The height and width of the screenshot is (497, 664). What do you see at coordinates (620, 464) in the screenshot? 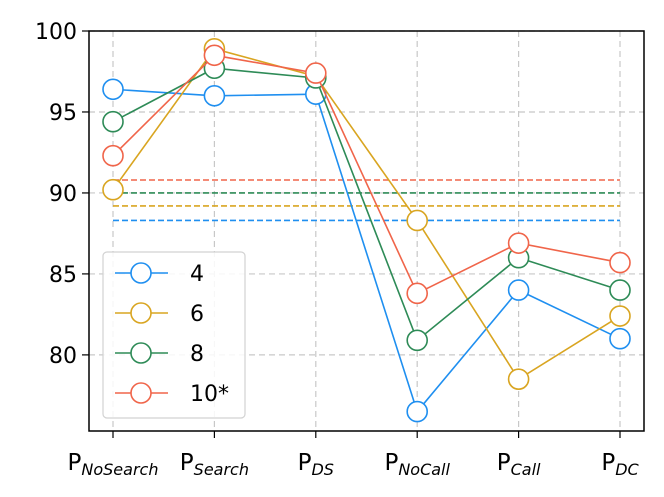
I see `x-tick-label: PDC` at bounding box center [620, 464].